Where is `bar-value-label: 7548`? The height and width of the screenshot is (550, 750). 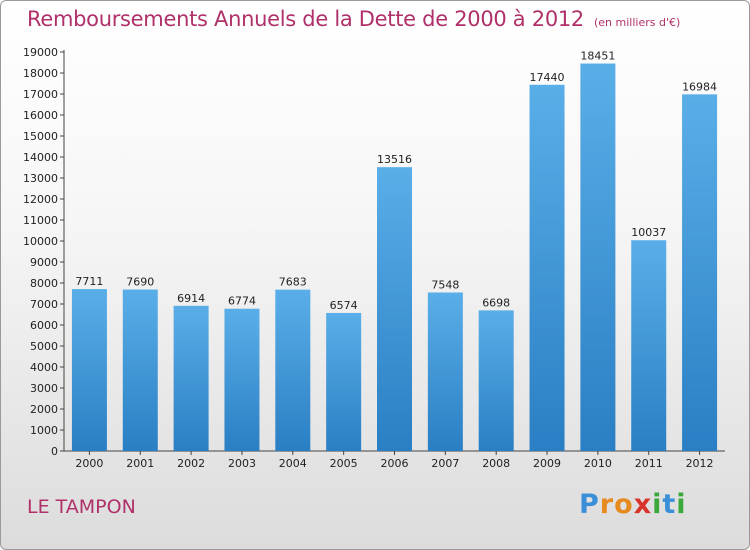 bar-value-label: 7548 is located at coordinates (445, 284).